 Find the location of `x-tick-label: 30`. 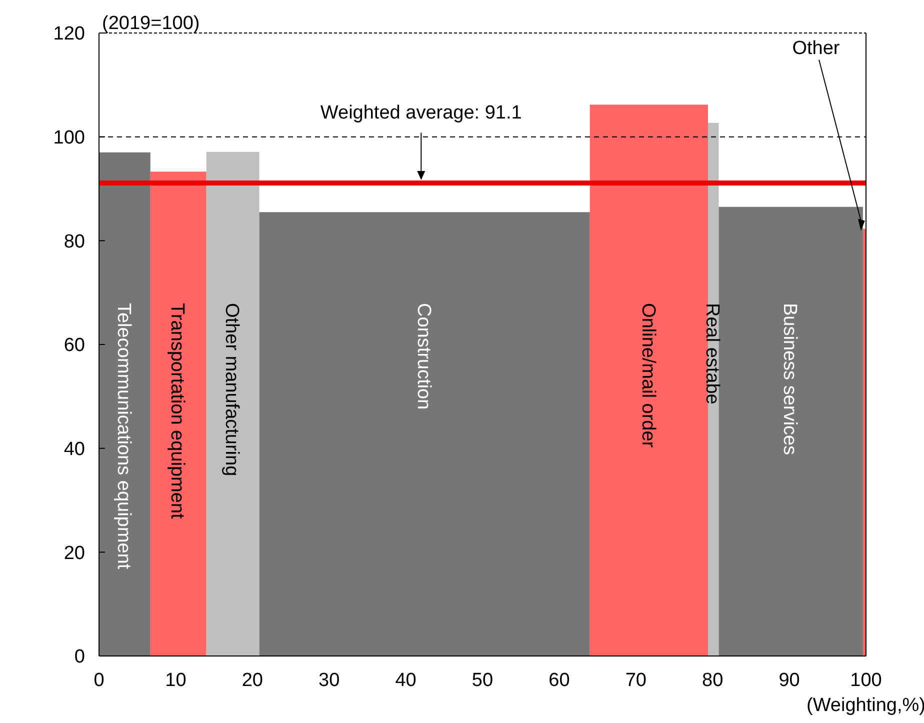

x-tick-label: 30 is located at coordinates (329, 680).